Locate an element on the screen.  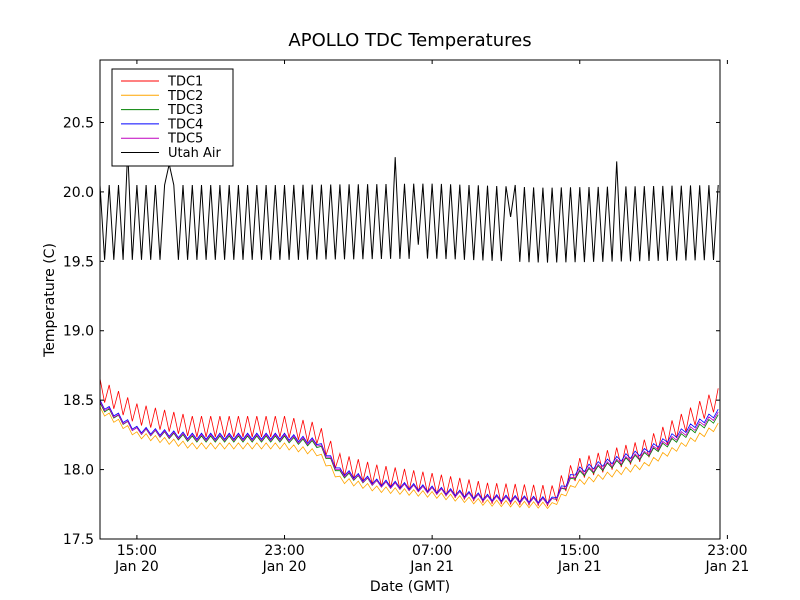
legend-label: TDC2 is located at coordinates (185, 96).